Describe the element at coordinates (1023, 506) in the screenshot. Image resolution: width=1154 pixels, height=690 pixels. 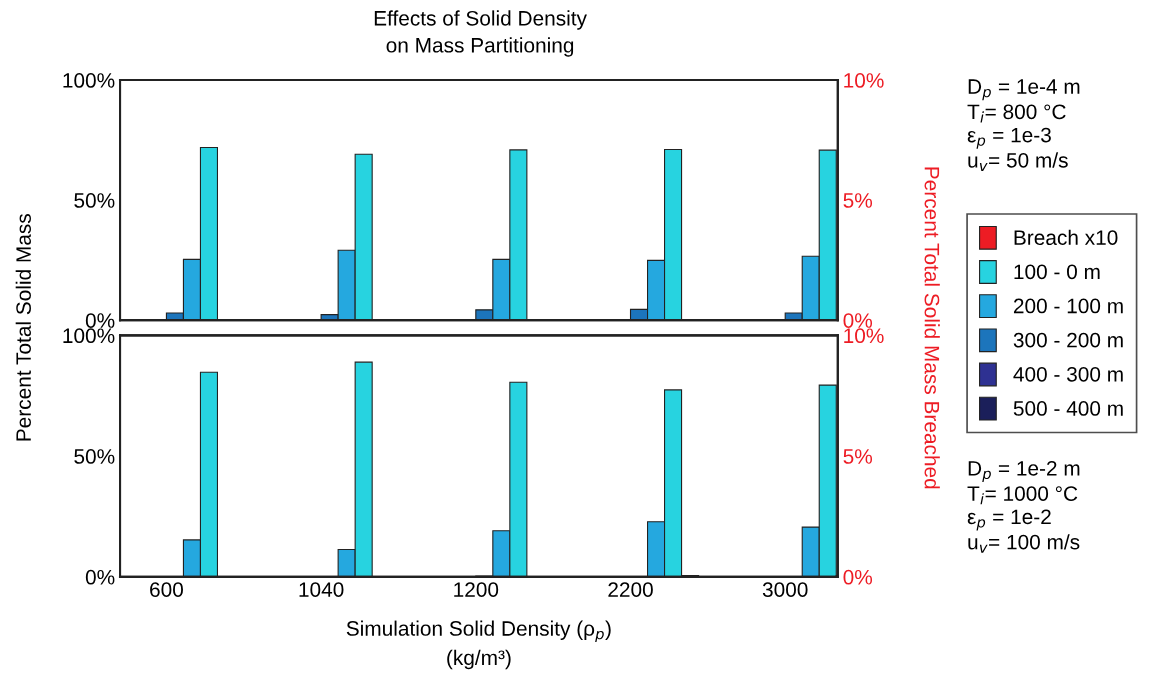
I see `text: D$_{p}$ = 1e-2 m T$_{i}$= 1000 °C ε$_{p}$ = 1e-2 u$_{v}$= 100 m/s` at that location.